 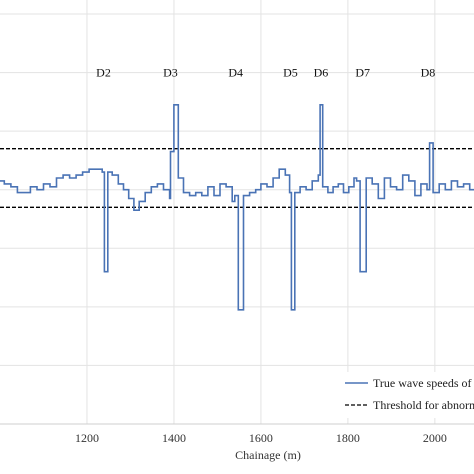 I want to click on annotation-label: D4, so click(x=235, y=73).